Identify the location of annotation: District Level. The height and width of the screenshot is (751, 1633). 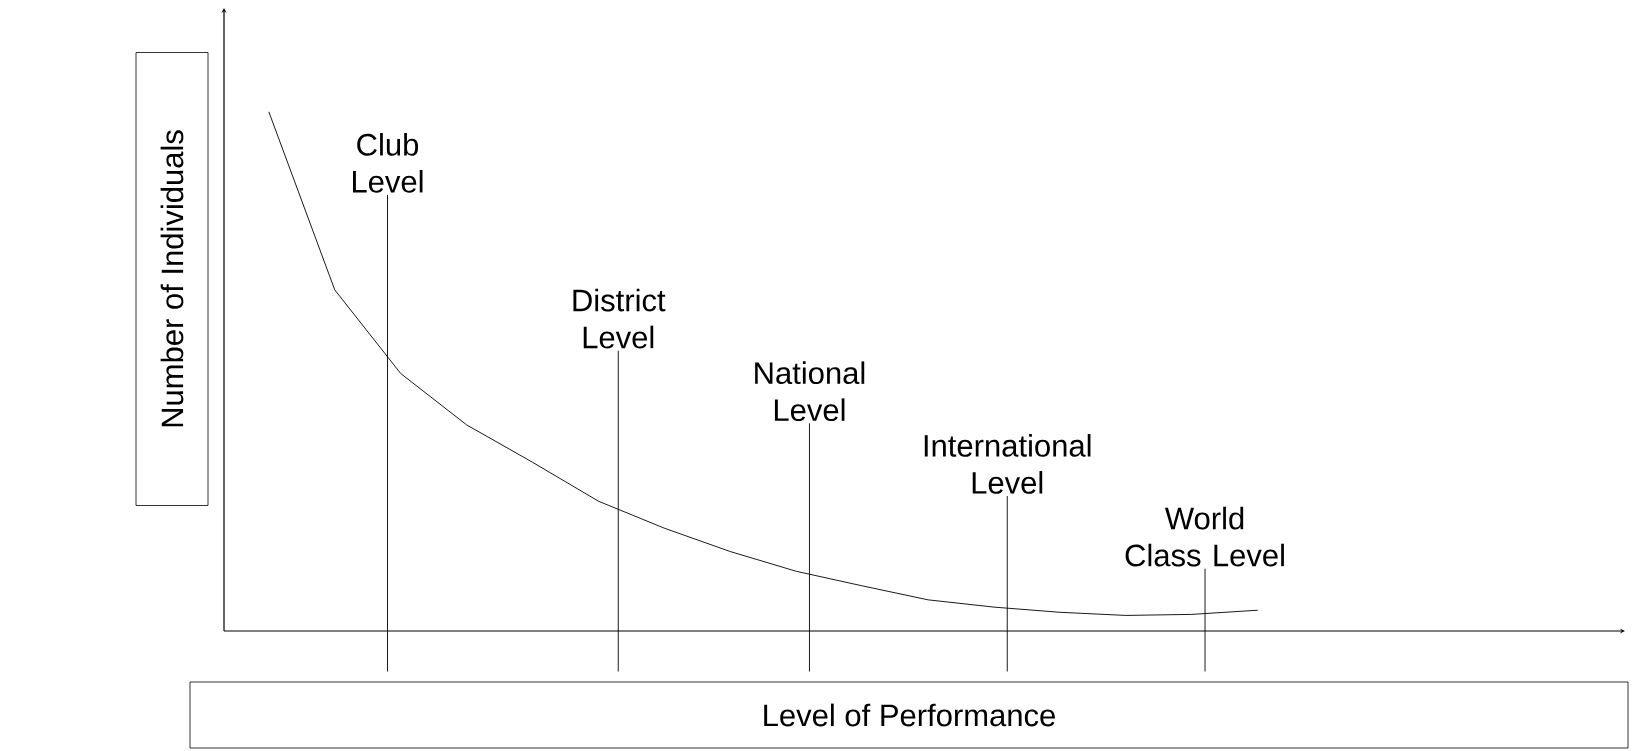
(619, 318).